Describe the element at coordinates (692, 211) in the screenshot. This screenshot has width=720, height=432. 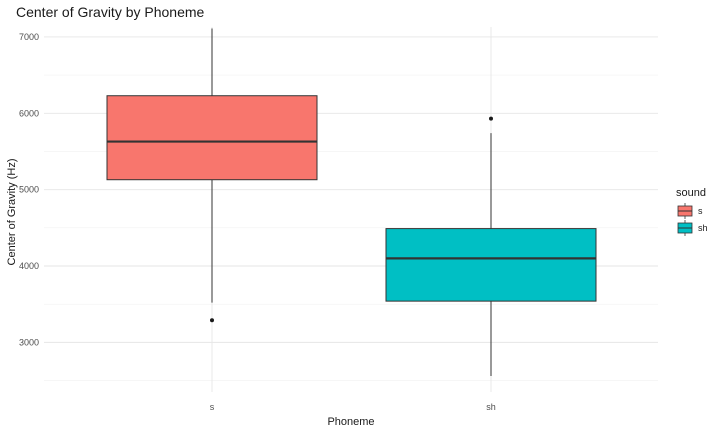
I see `legend: sound s sh` at that location.